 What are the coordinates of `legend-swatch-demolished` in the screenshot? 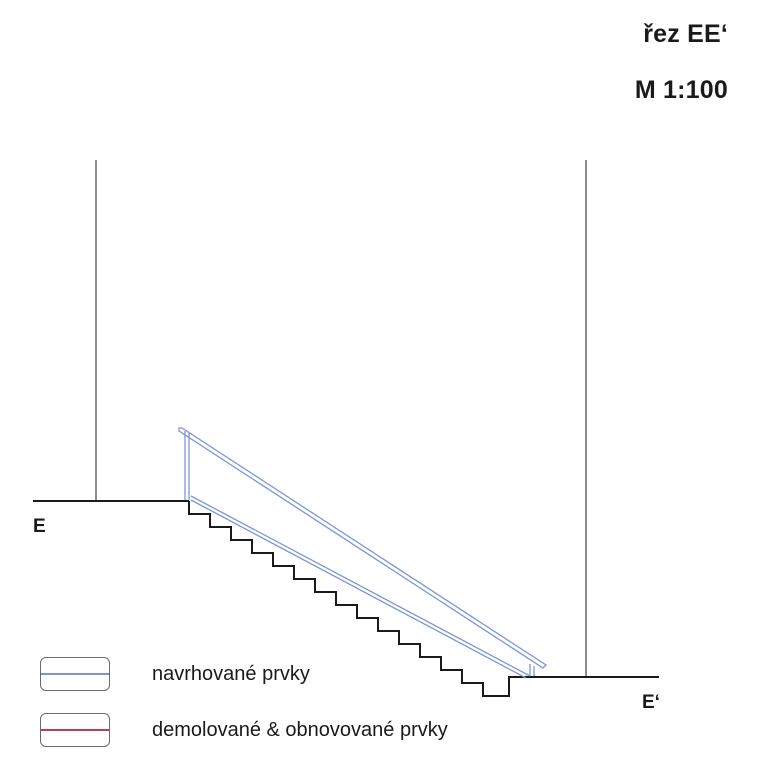 It's located at (75, 730).